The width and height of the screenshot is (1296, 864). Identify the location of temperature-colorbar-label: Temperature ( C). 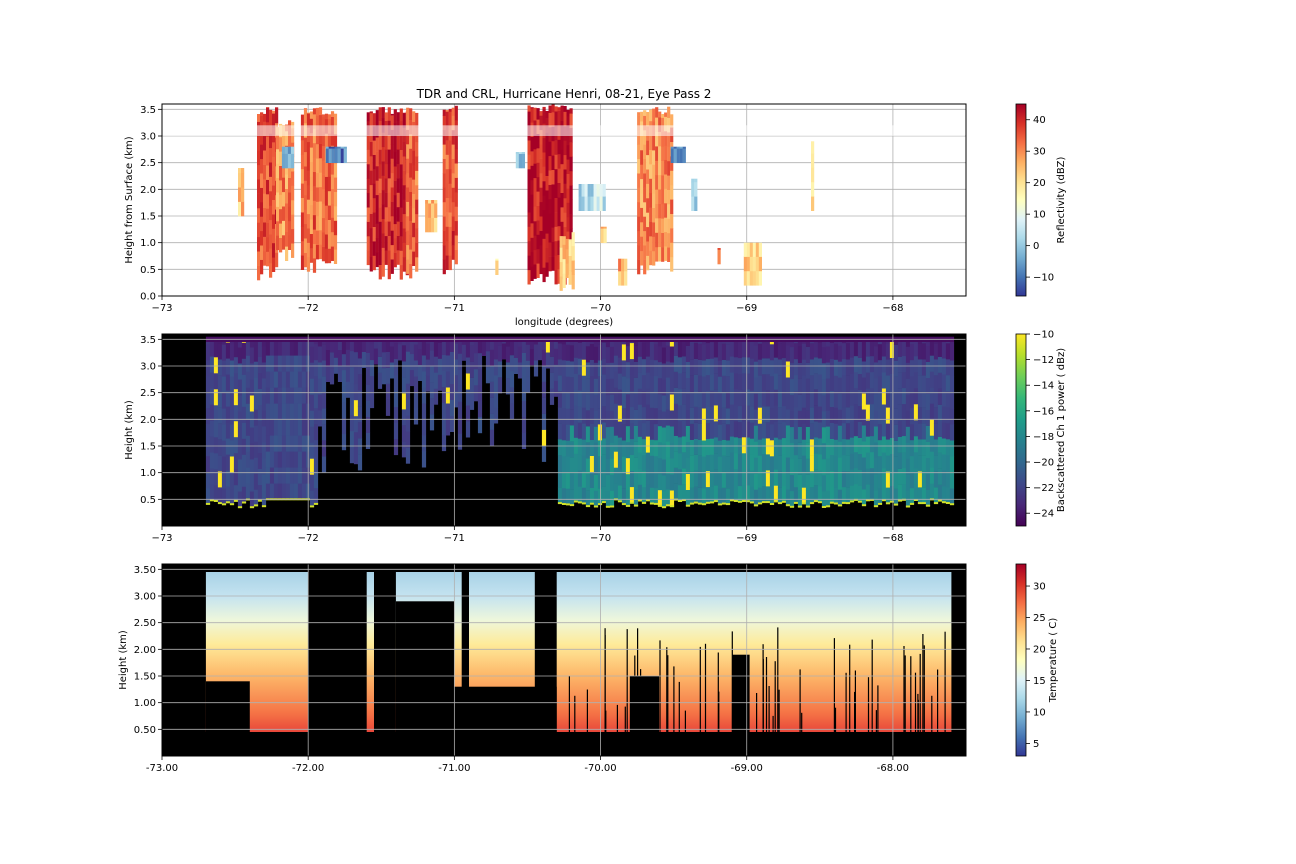
(1053, 661).